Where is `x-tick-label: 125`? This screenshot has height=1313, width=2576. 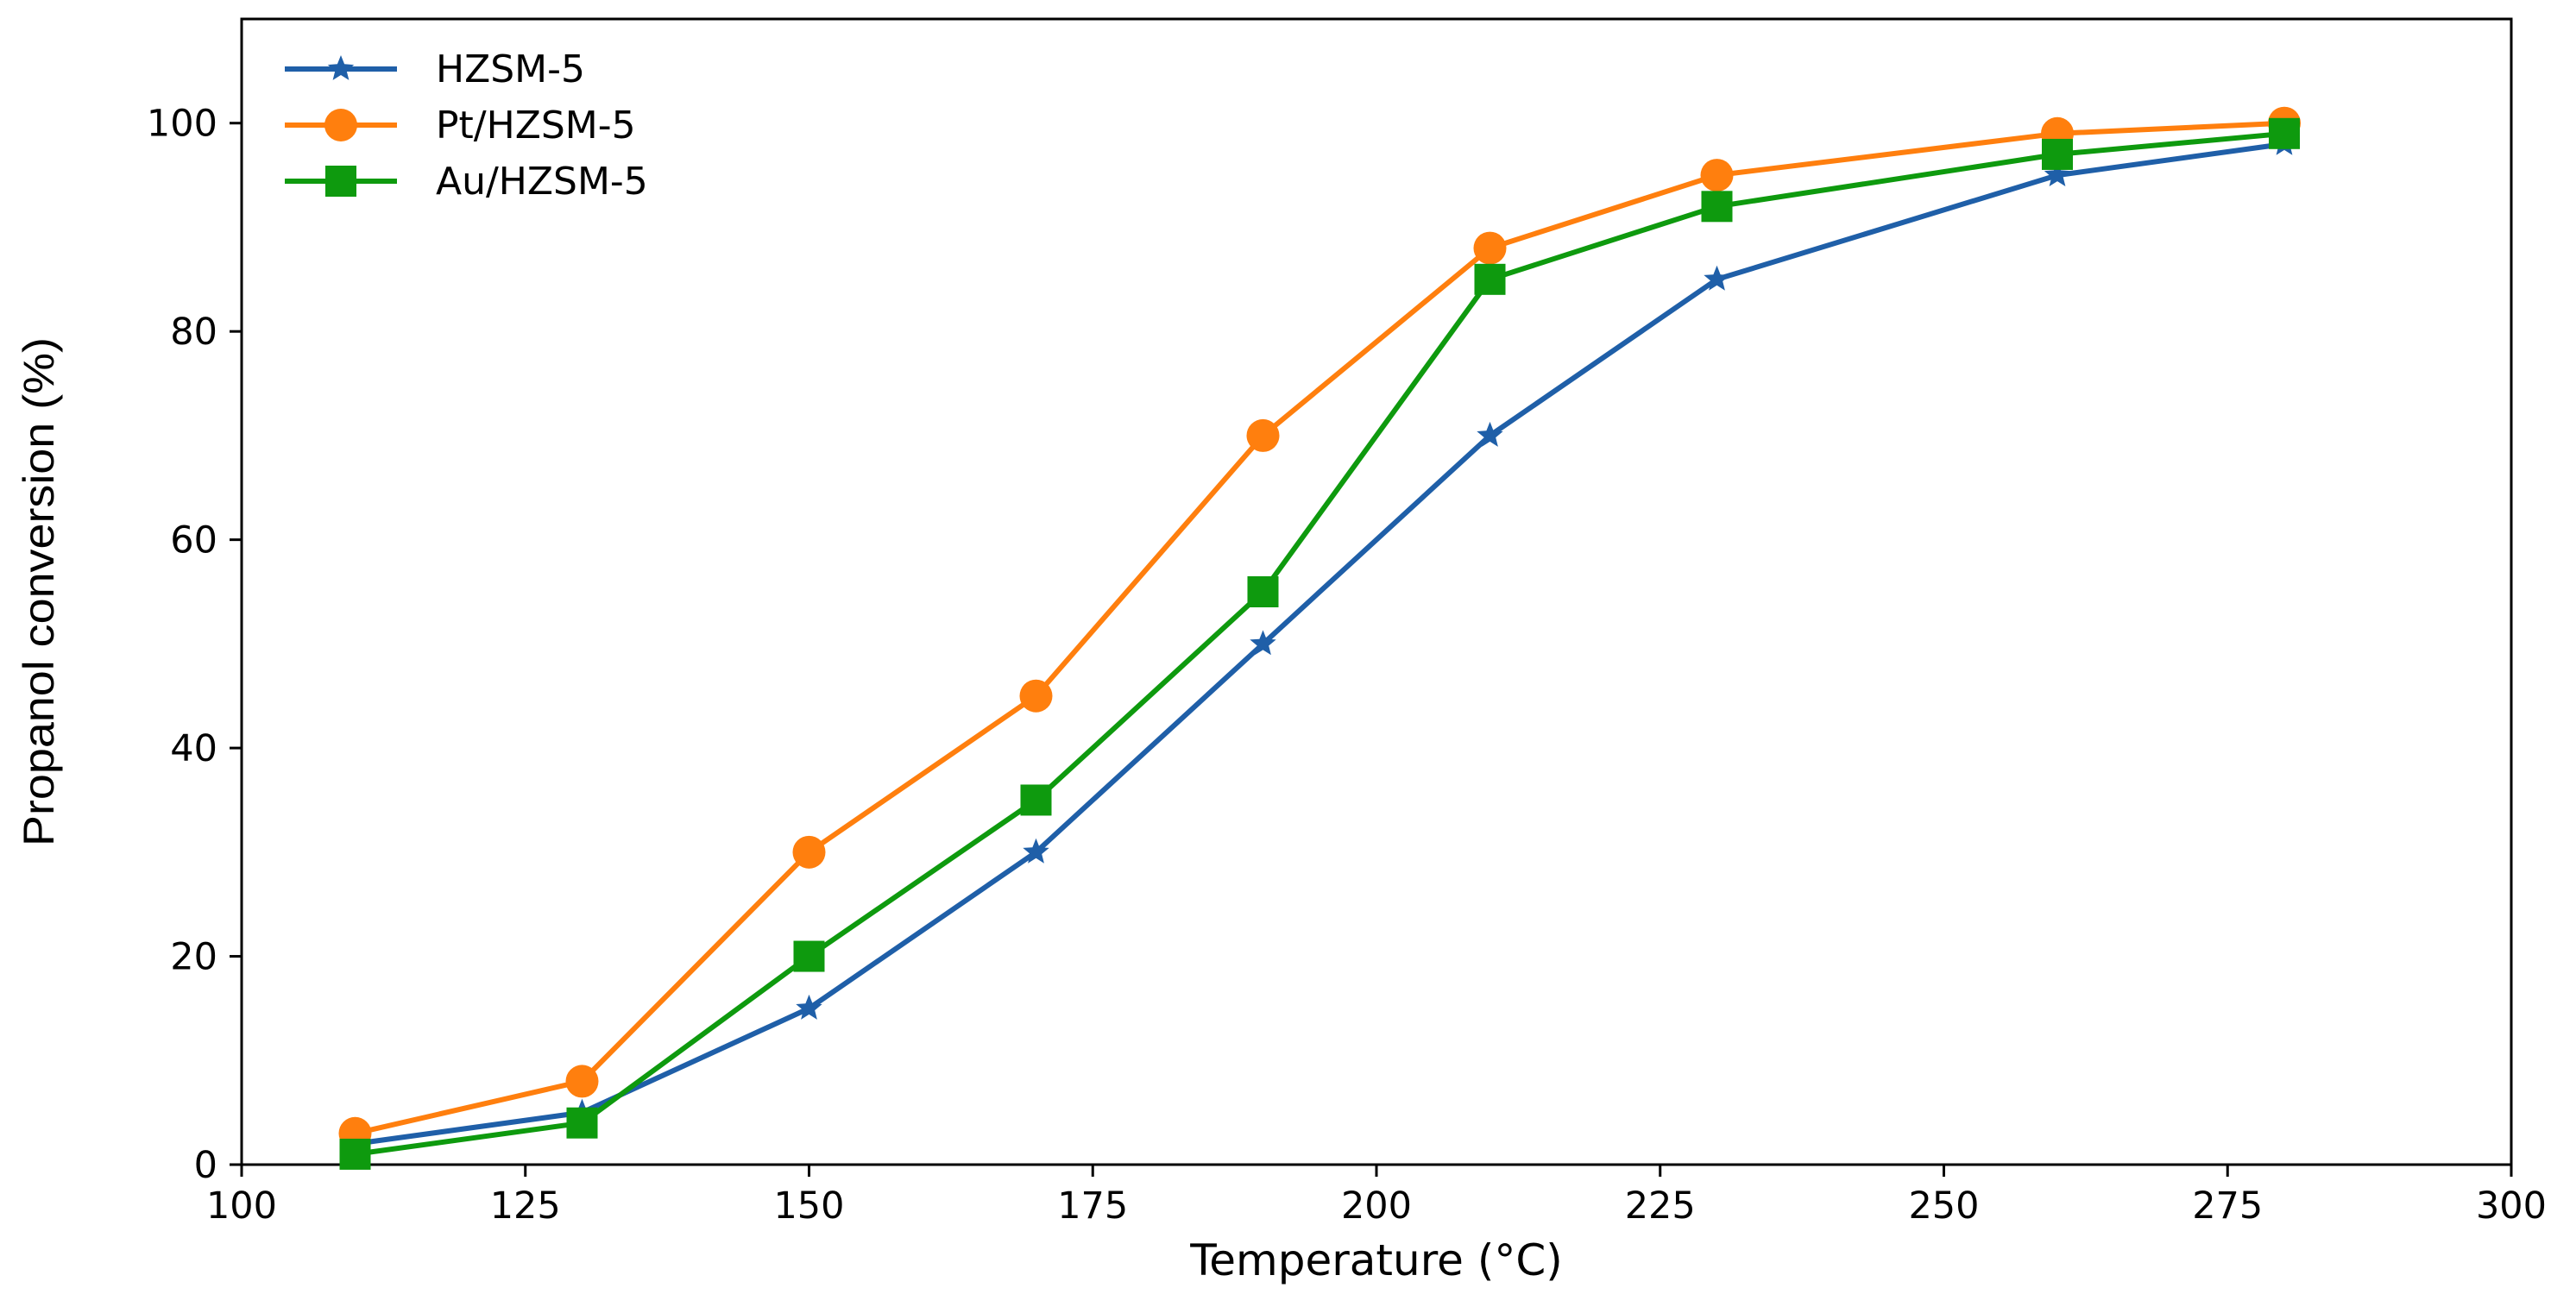 x-tick-label: 125 is located at coordinates (525, 1206).